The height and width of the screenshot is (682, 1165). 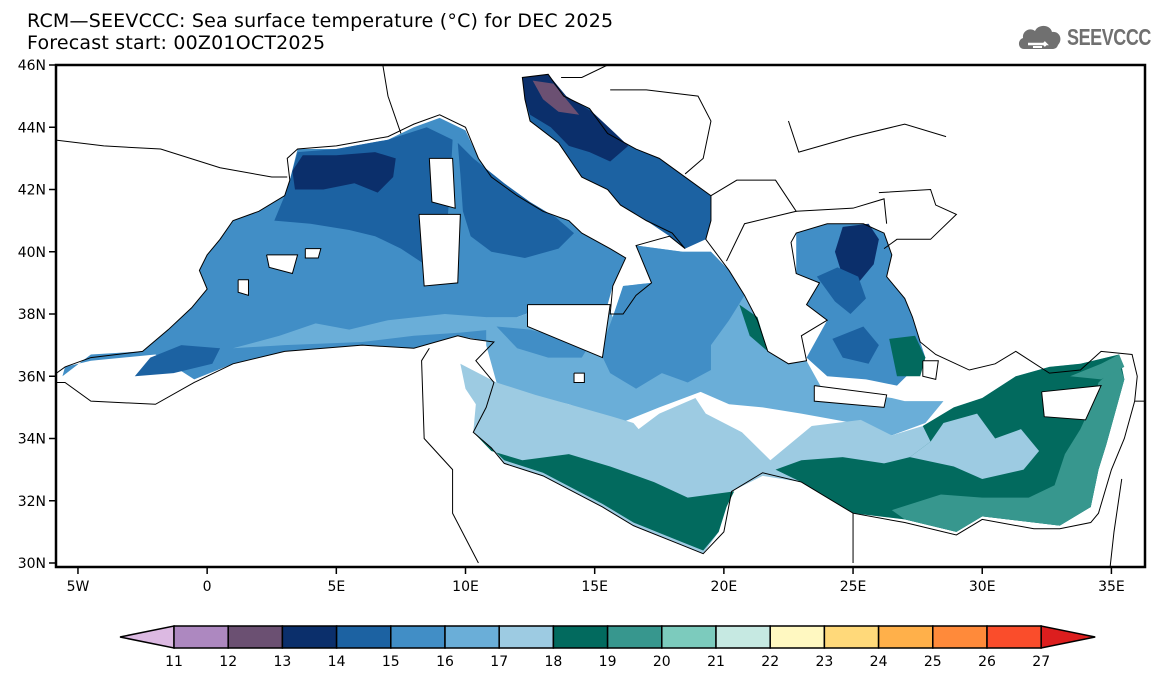 What do you see at coordinates (770, 662) in the screenshot?
I see `colorbar-level-label: 22` at bounding box center [770, 662].